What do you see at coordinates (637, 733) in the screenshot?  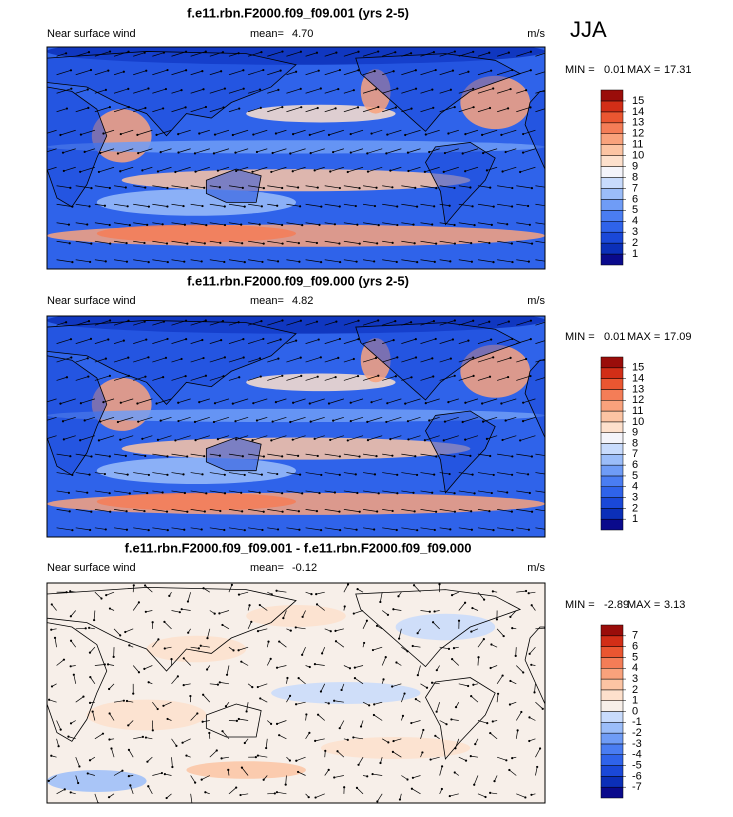 I see `colorbar-label: -2` at bounding box center [637, 733].